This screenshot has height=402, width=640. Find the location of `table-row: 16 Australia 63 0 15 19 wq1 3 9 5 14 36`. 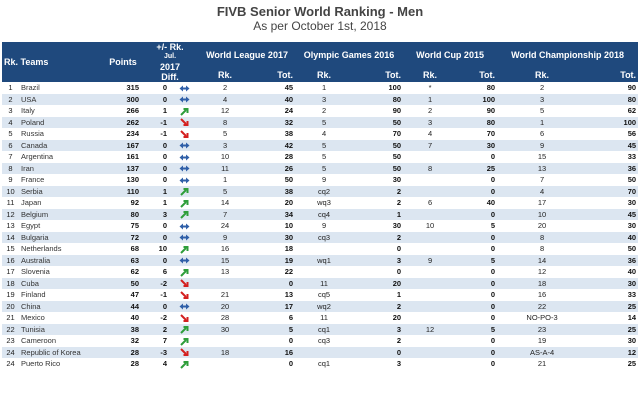

table-row: 16 Australia 63 0 15 19 wq1 3 9 5 14 36 is located at coordinates (320, 260).